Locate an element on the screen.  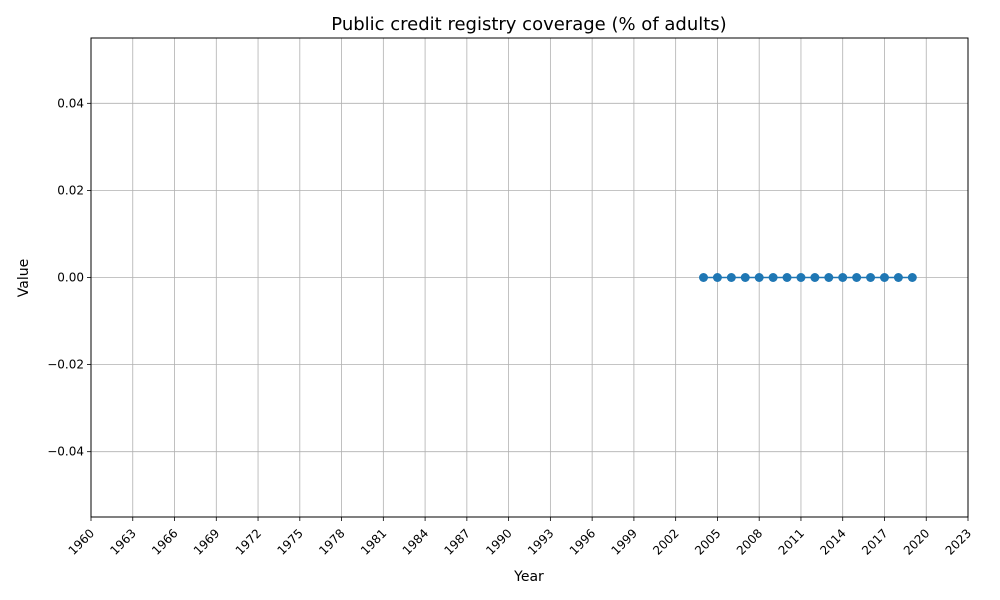
y-axis-label: Value is located at coordinates (24, 278).